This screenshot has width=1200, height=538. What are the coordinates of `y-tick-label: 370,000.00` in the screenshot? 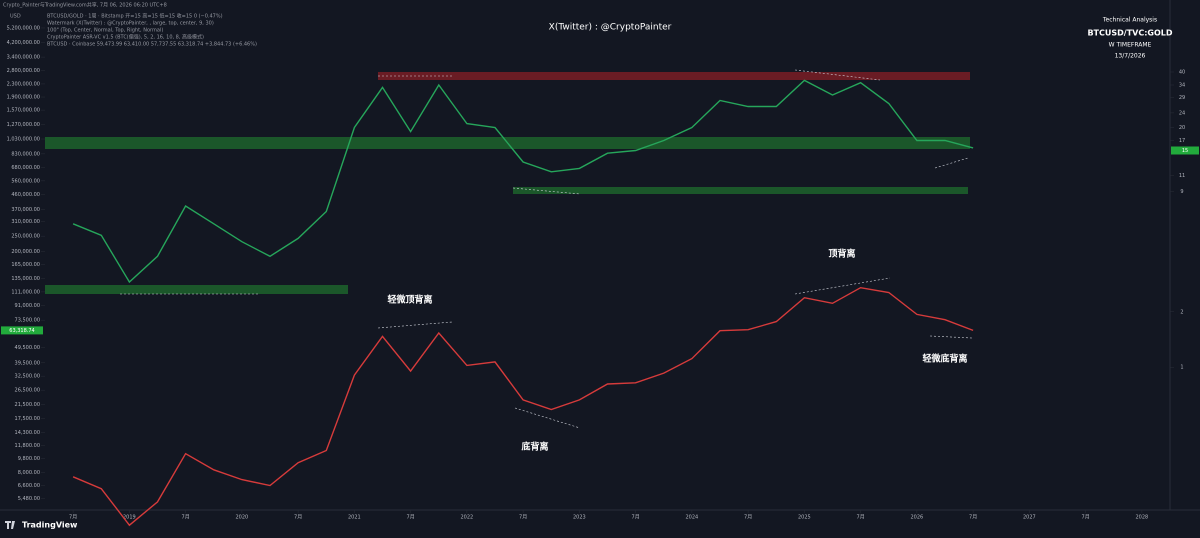 It's located at (25, 210).